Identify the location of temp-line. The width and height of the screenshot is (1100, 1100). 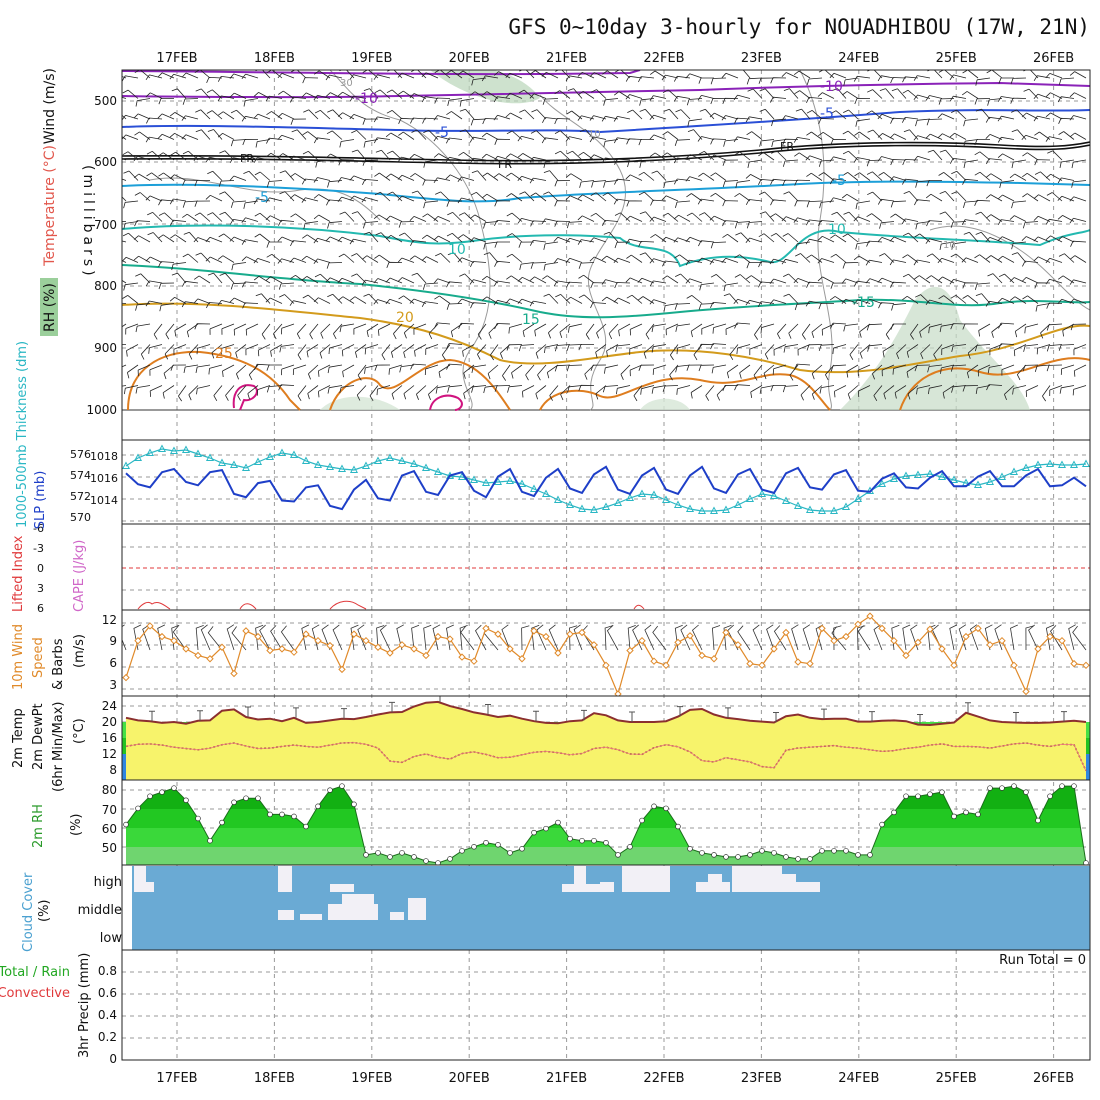
(606, 713).